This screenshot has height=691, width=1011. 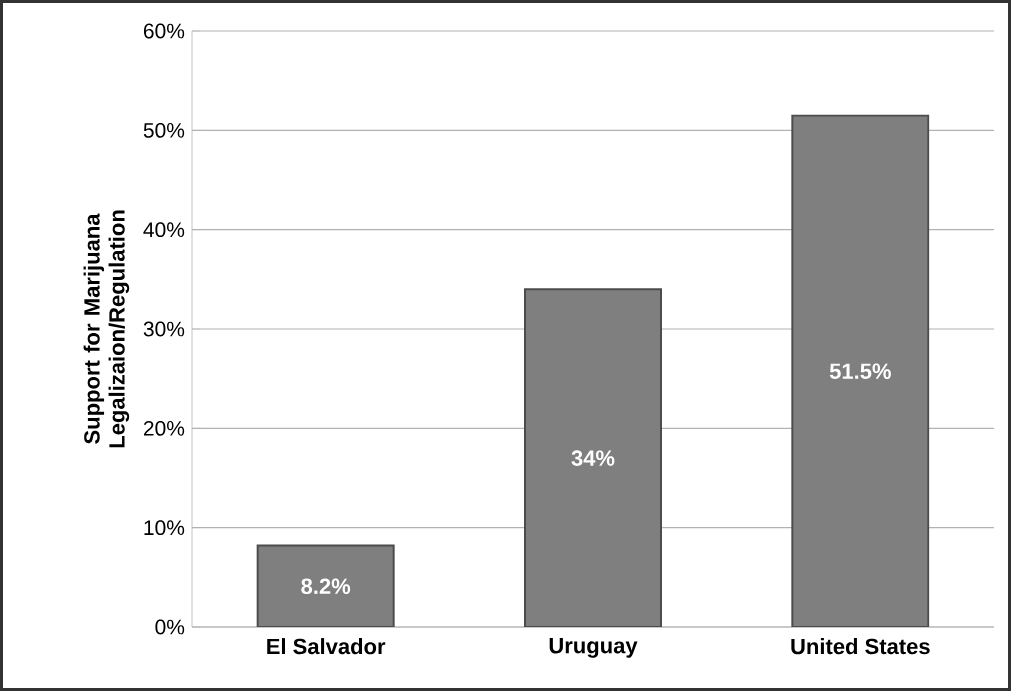 I want to click on y-tick-label: 20%, so click(x=164, y=428).